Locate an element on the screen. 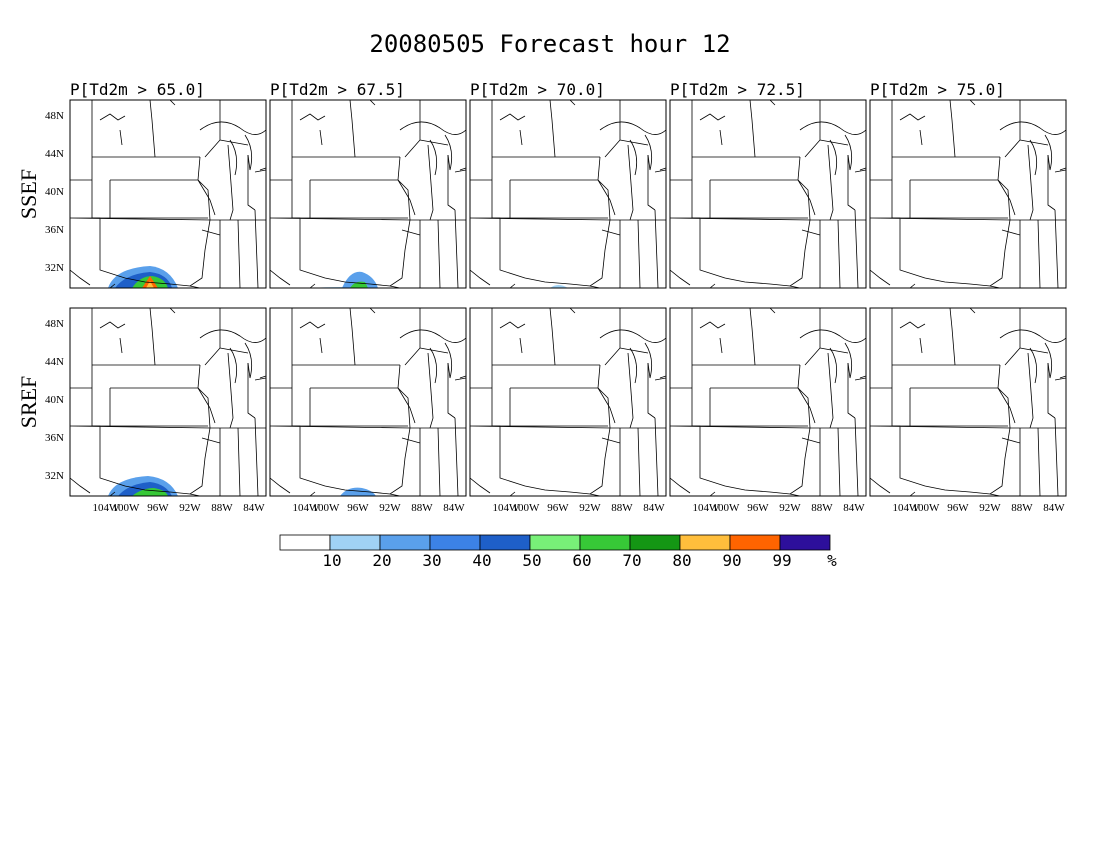 This screenshot has height=854, width=1100. figure-title: 20080505 Forecast hour 12 is located at coordinates (549, 44).